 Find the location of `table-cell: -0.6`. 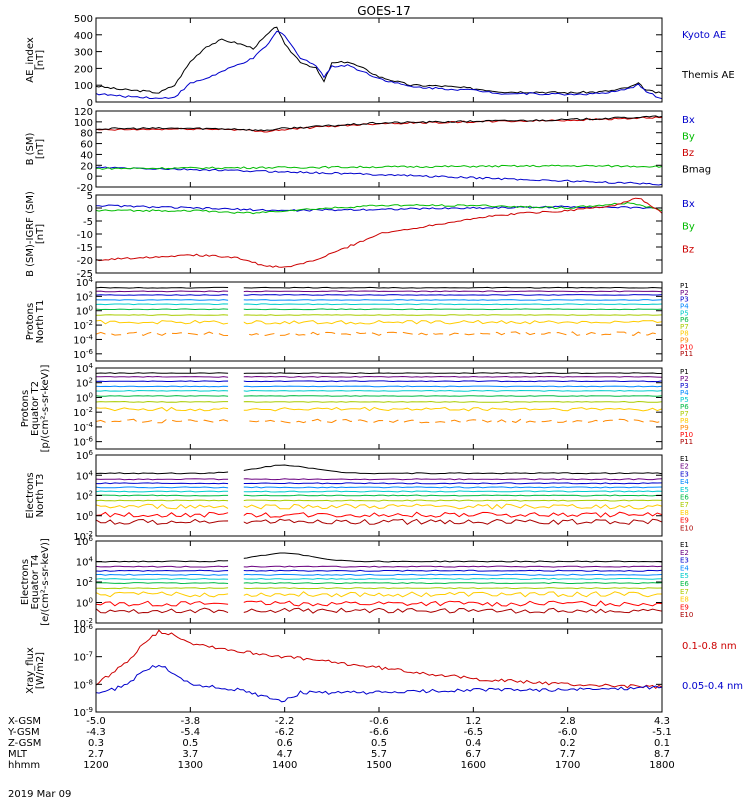

table-cell: -0.6 is located at coordinates (379, 721).